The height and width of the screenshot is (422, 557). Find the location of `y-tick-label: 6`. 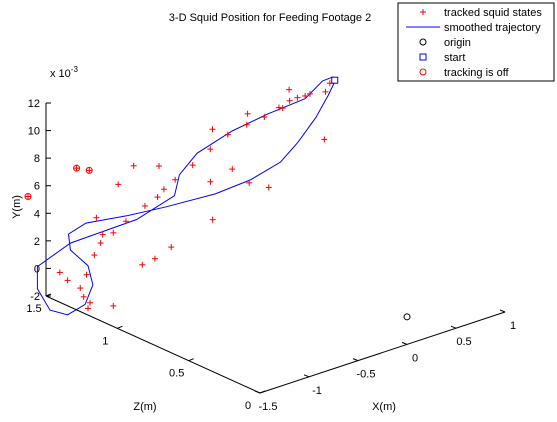

y-tick-label: 6 is located at coordinates (37, 187).